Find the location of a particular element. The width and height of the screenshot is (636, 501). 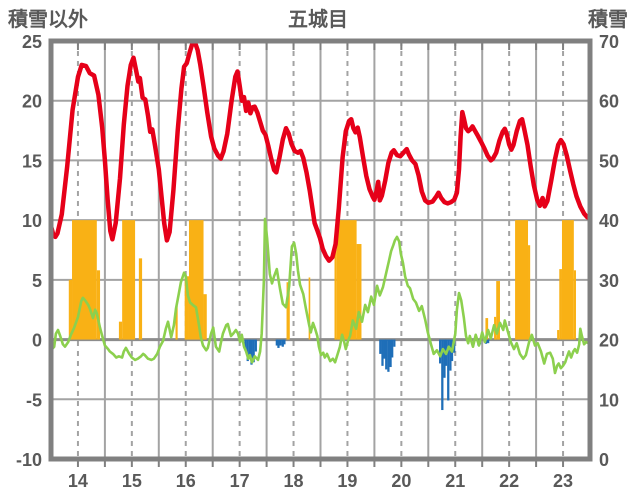

x-tick-label: 21 is located at coordinates (455, 481).